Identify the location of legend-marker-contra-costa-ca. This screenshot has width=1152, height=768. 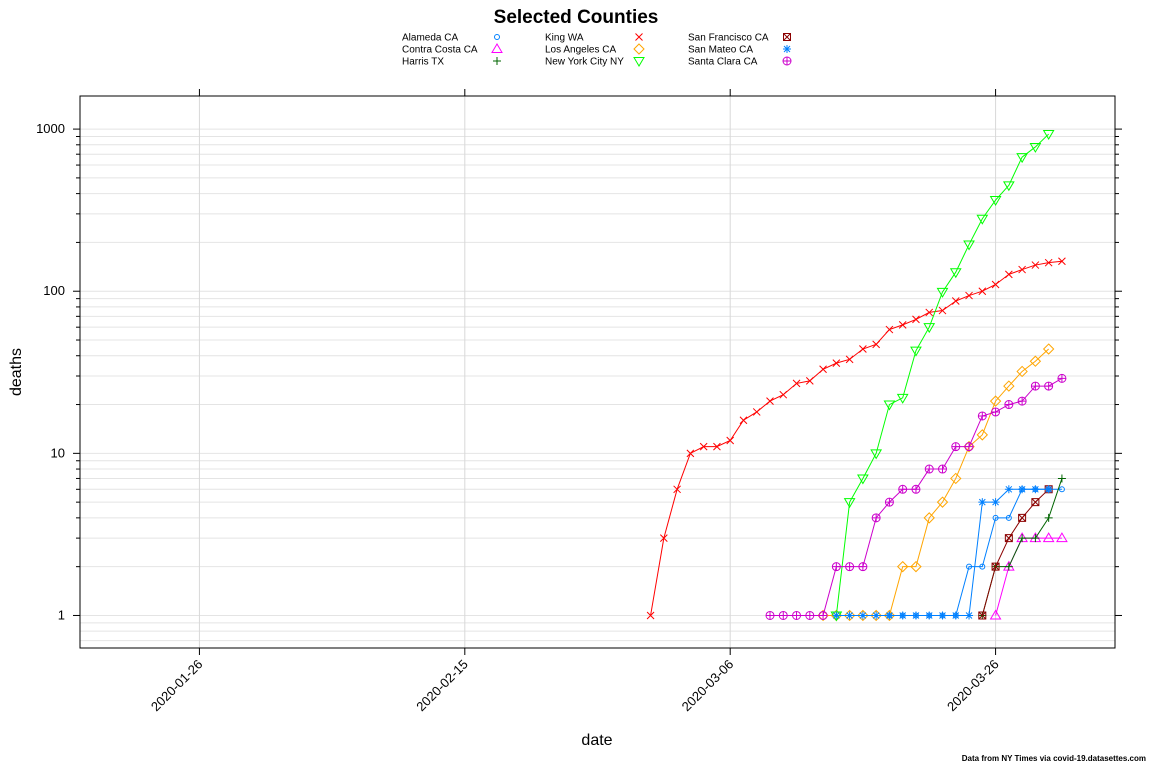
(497, 48).